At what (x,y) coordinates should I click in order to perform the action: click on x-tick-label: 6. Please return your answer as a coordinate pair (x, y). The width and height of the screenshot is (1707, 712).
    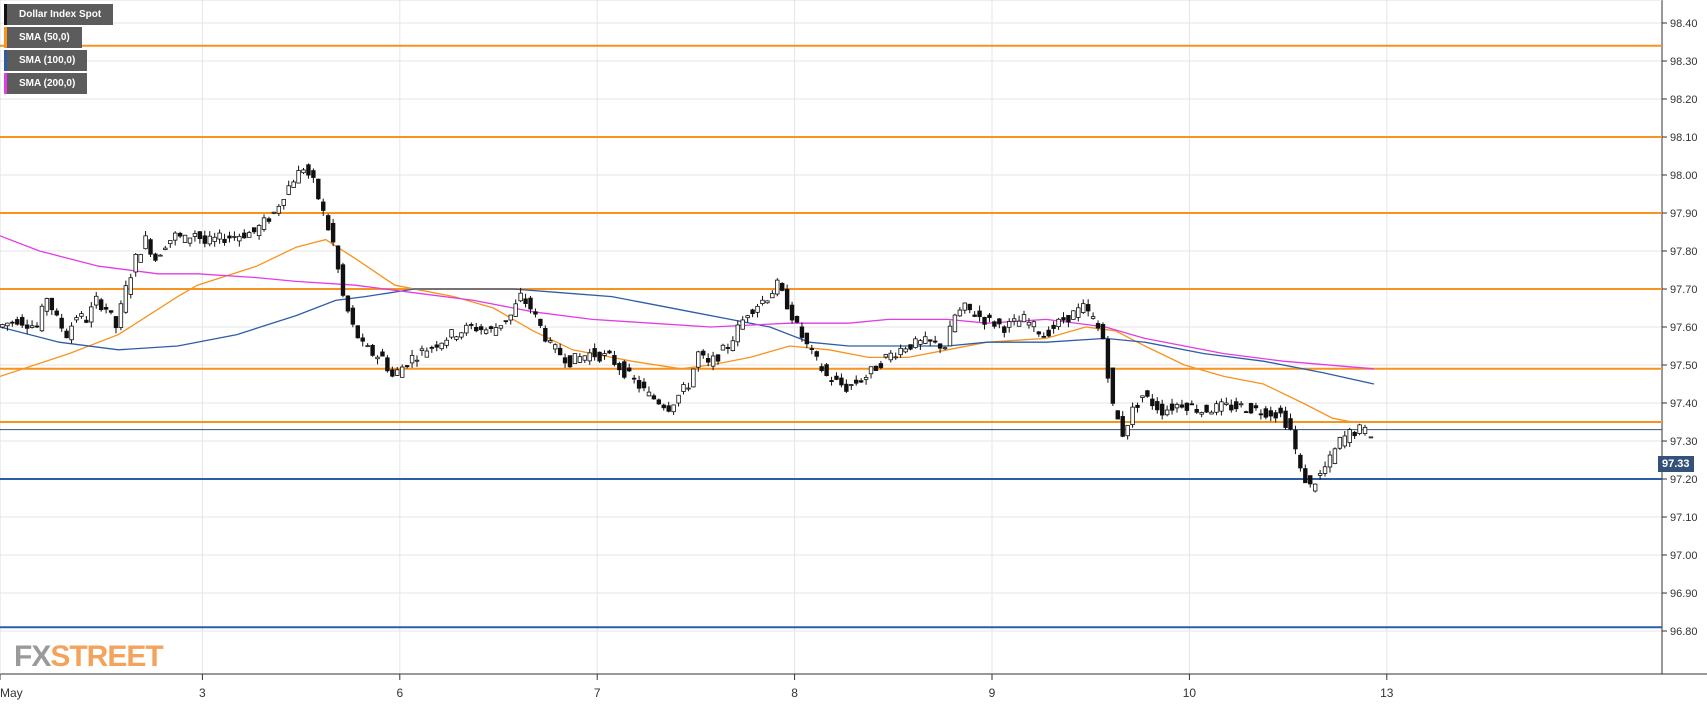
    Looking at the image, I should click on (399, 693).